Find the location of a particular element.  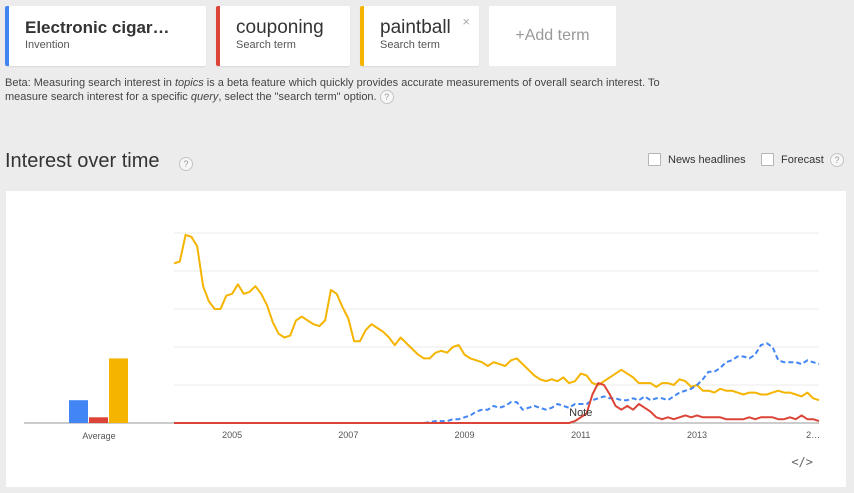

news-headlines-toggle: News headlines is located at coordinates (697, 159).